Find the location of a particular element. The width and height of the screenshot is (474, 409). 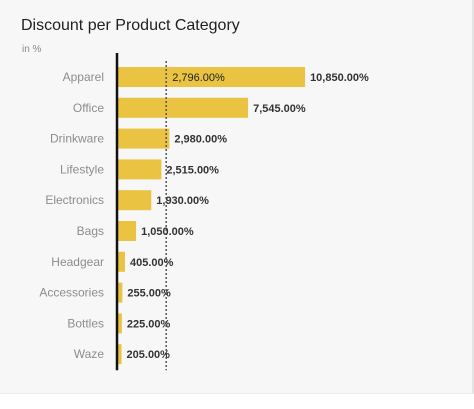

value-label: 1,930.00% is located at coordinates (182, 201).